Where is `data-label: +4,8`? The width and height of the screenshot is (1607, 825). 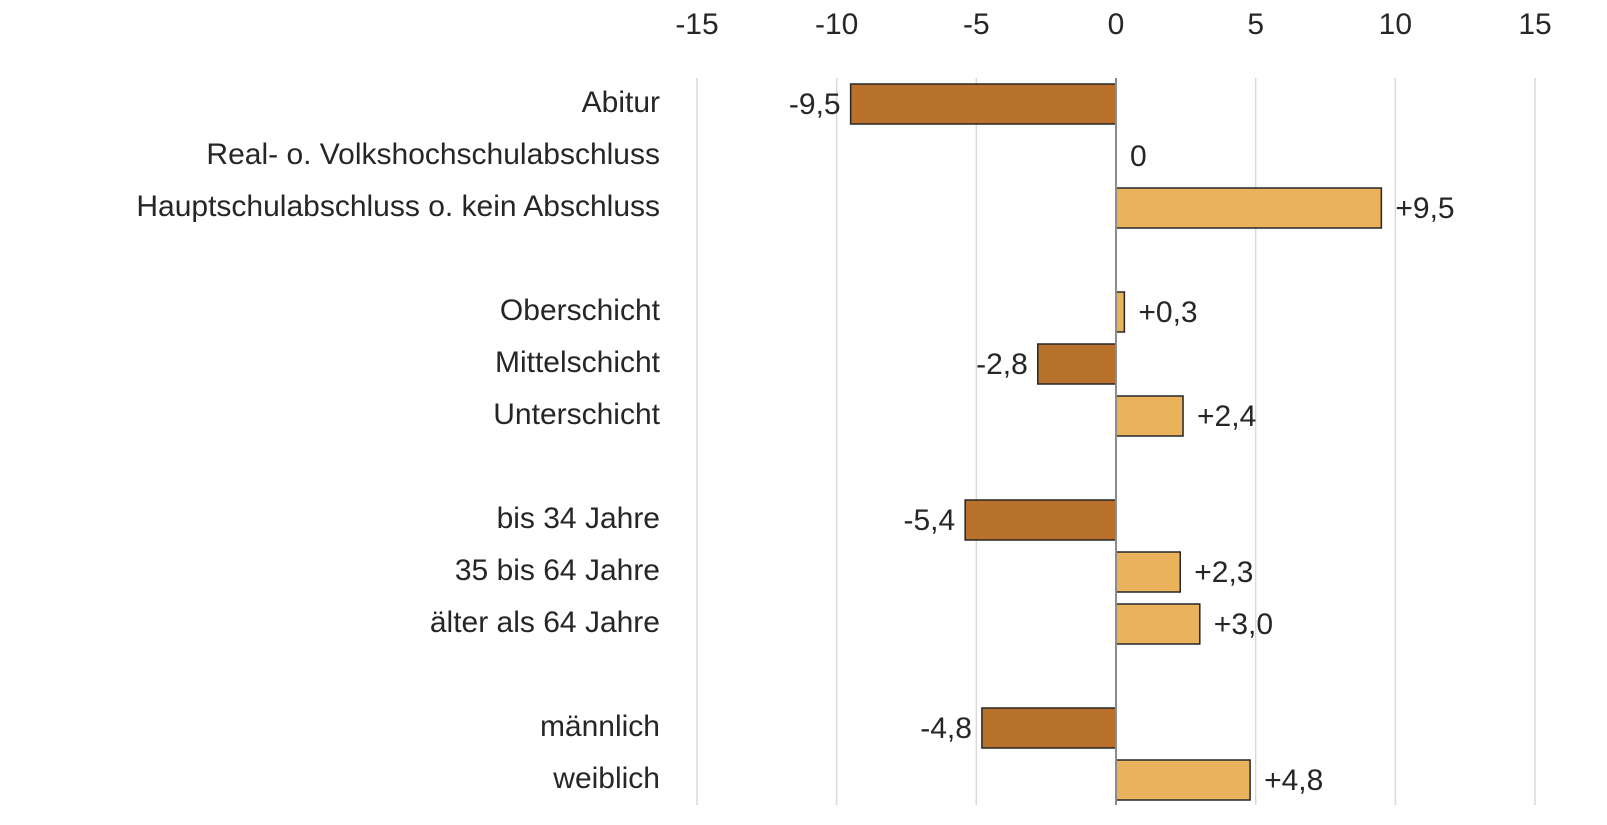
data-label: +4,8 is located at coordinates (1293, 780).